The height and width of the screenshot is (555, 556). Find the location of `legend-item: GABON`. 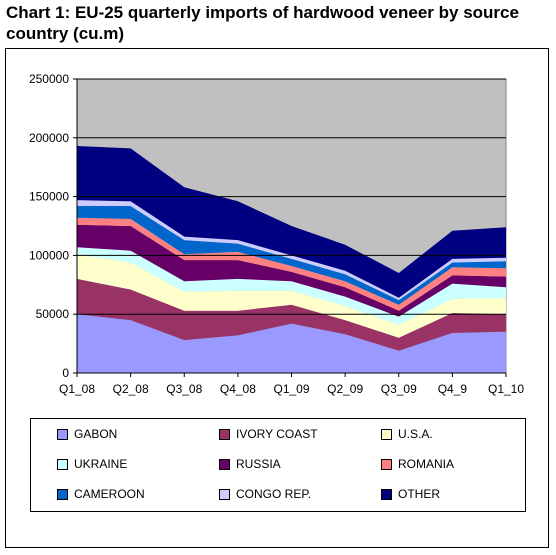

legend-item: GABON is located at coordinates (87, 434).